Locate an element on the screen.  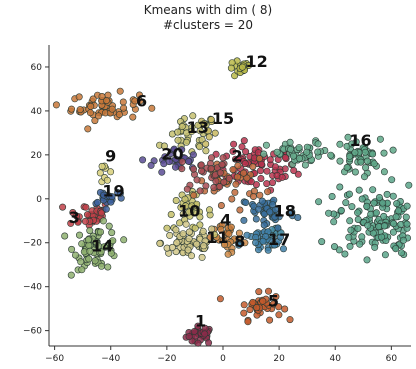
cluster-label: 9 is located at coordinates (110, 156).